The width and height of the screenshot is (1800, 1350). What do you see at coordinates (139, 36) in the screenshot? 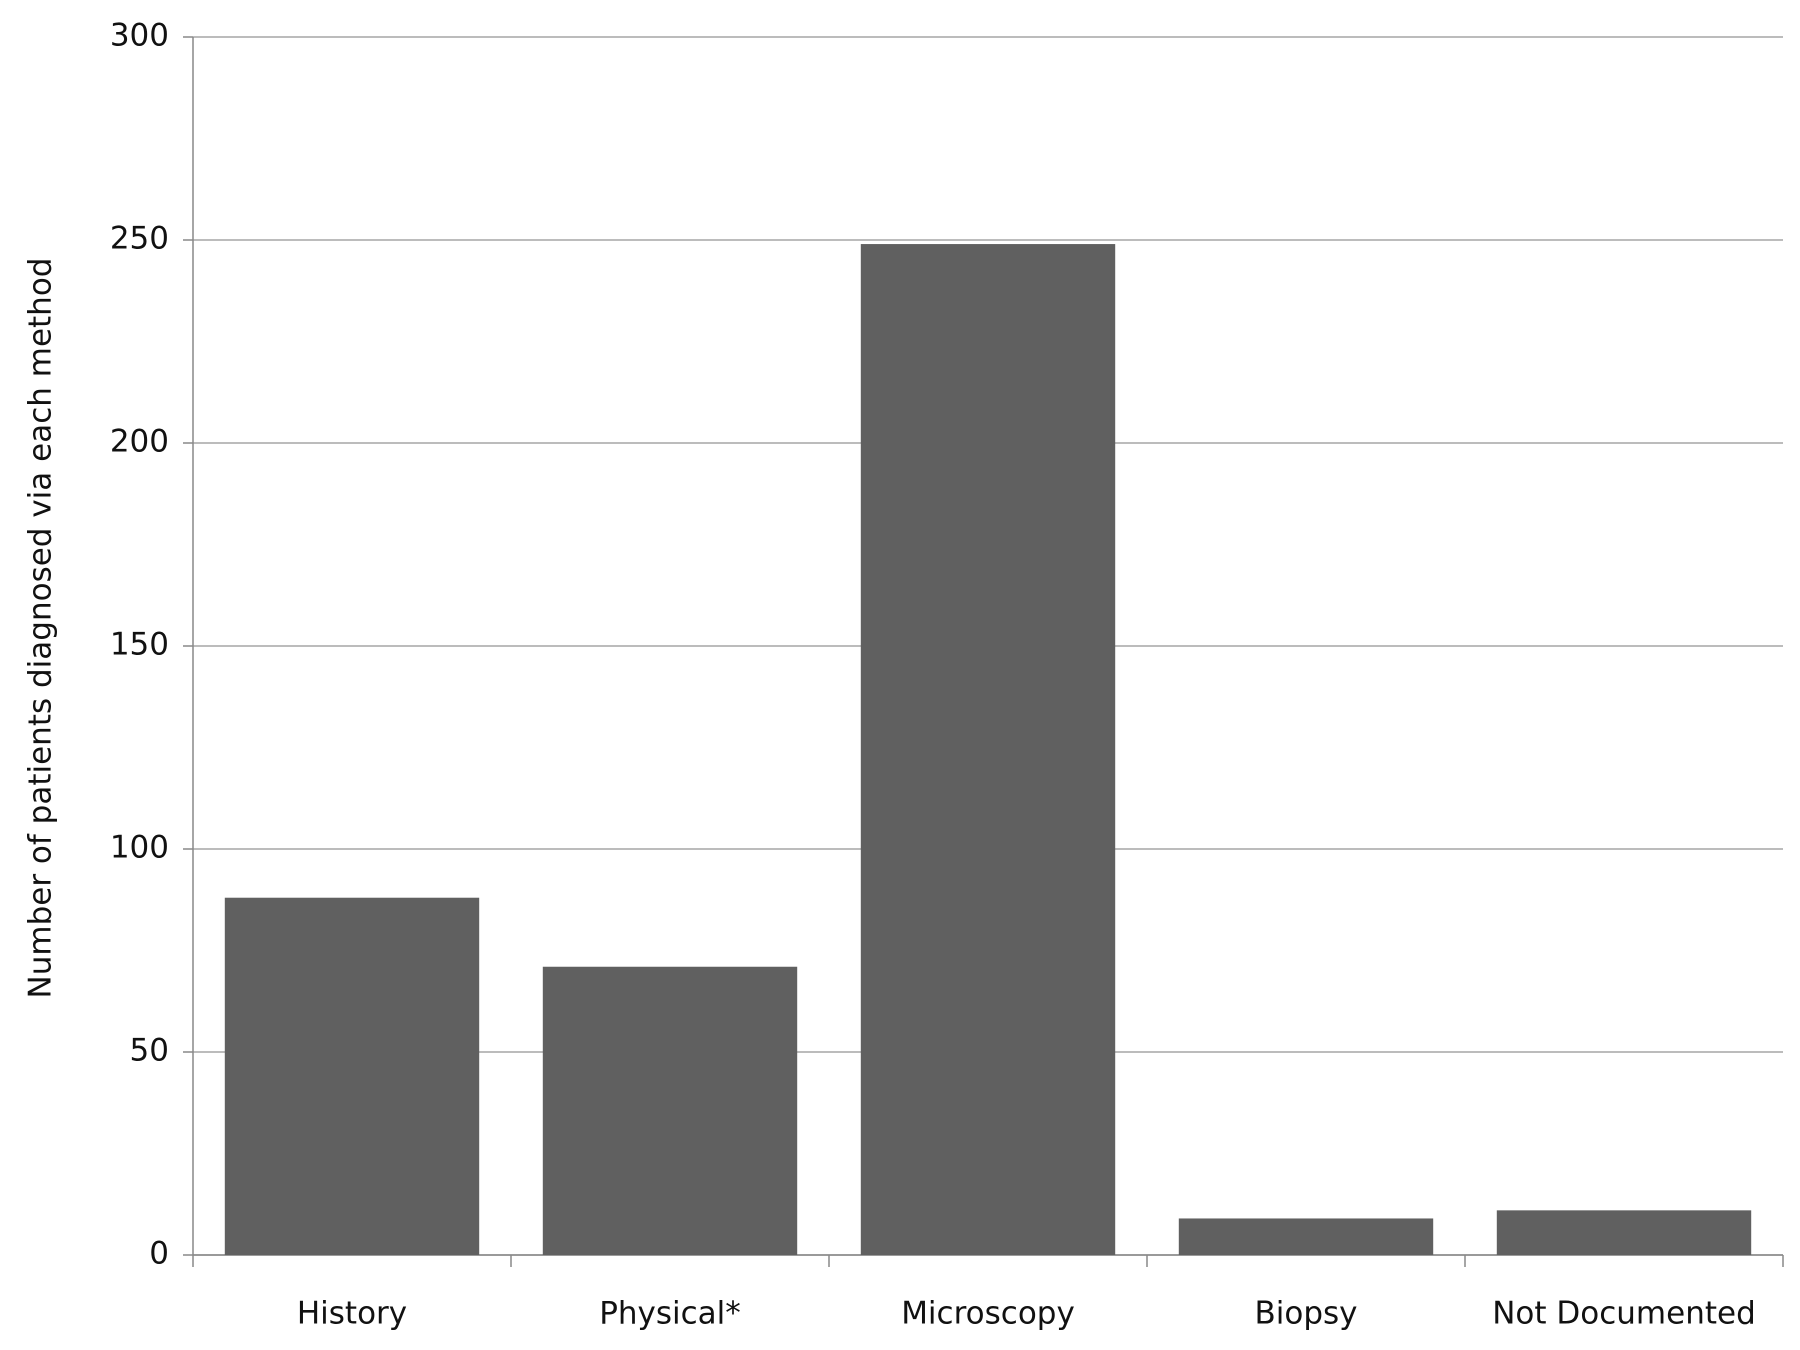
I see `y-tick-label: 300` at bounding box center [139, 36].